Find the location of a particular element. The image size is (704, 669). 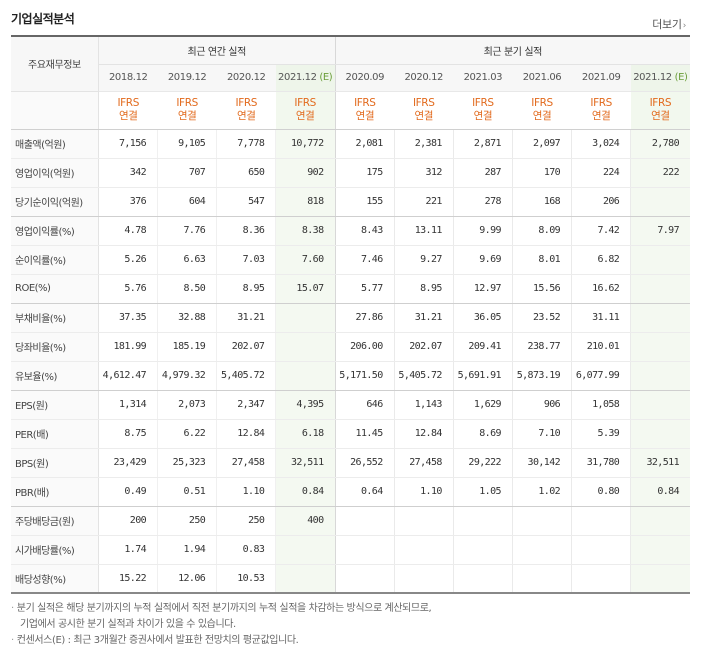

row-label: 유보율(%) is located at coordinates (55, 376).